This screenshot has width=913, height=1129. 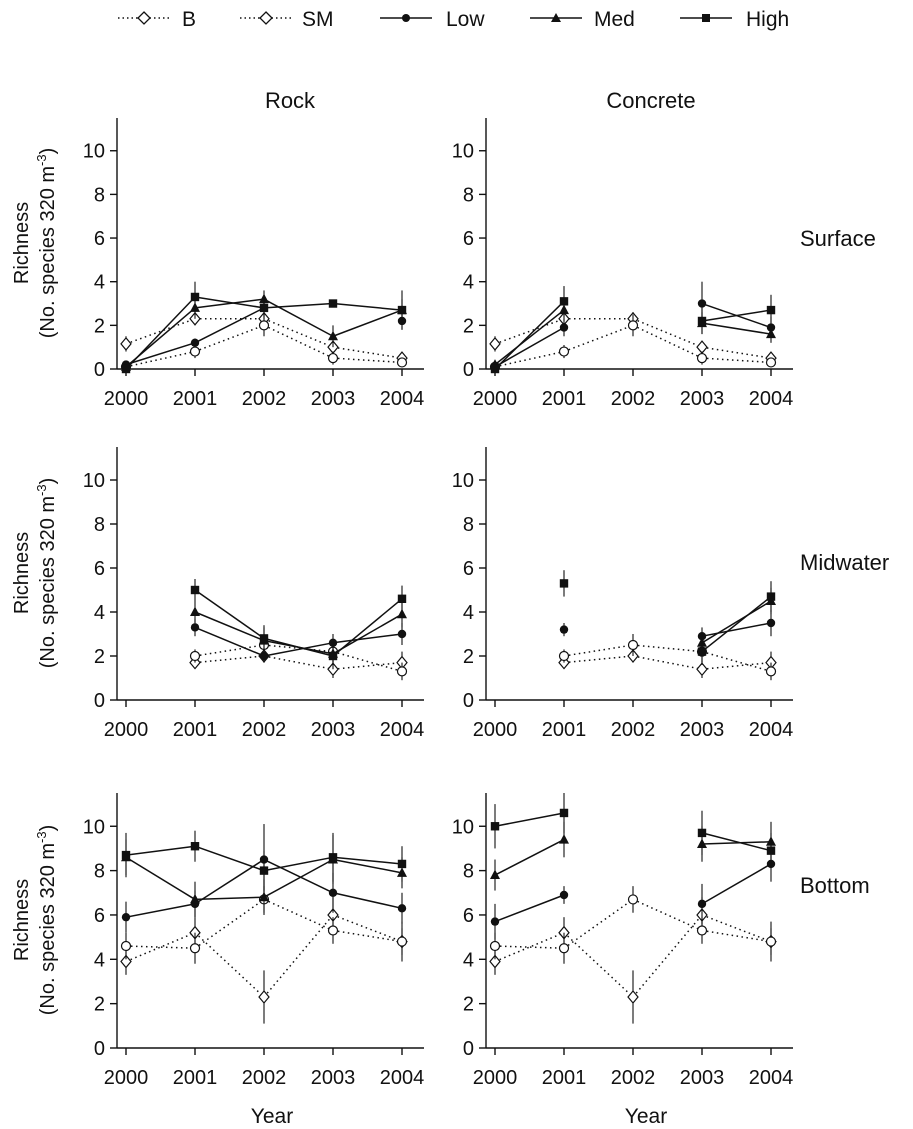 I want to click on x-tick-label: 2001, so click(x=195, y=1078).